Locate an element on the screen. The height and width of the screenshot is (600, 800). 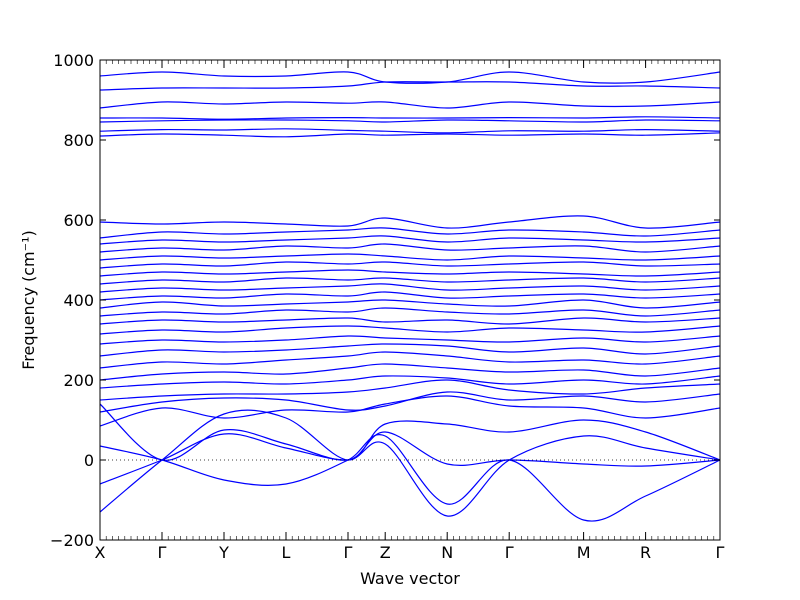
x-tick-label: N is located at coordinates (447, 552).